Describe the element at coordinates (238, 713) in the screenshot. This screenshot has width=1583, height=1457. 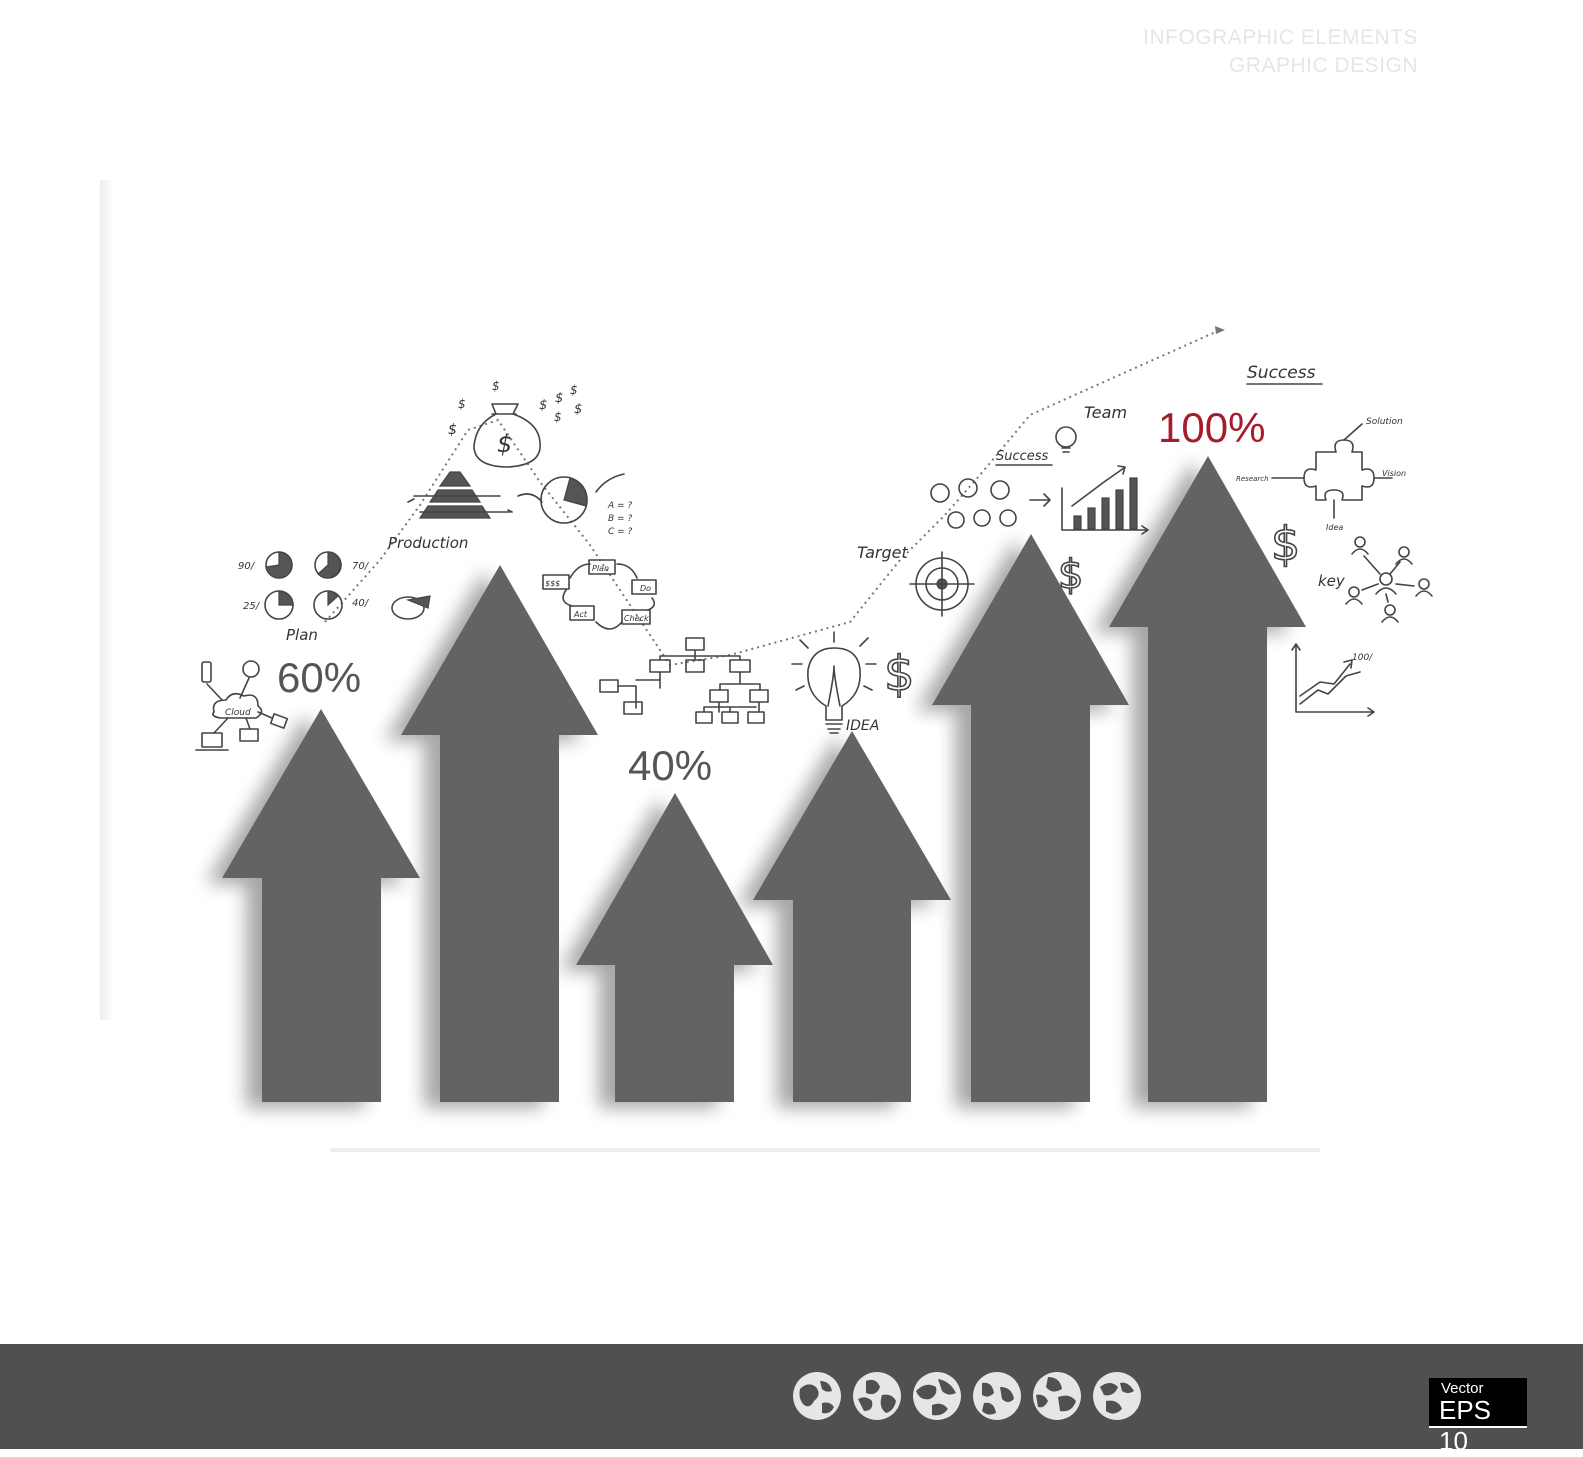
I see `cloud-label: Cloud` at that location.